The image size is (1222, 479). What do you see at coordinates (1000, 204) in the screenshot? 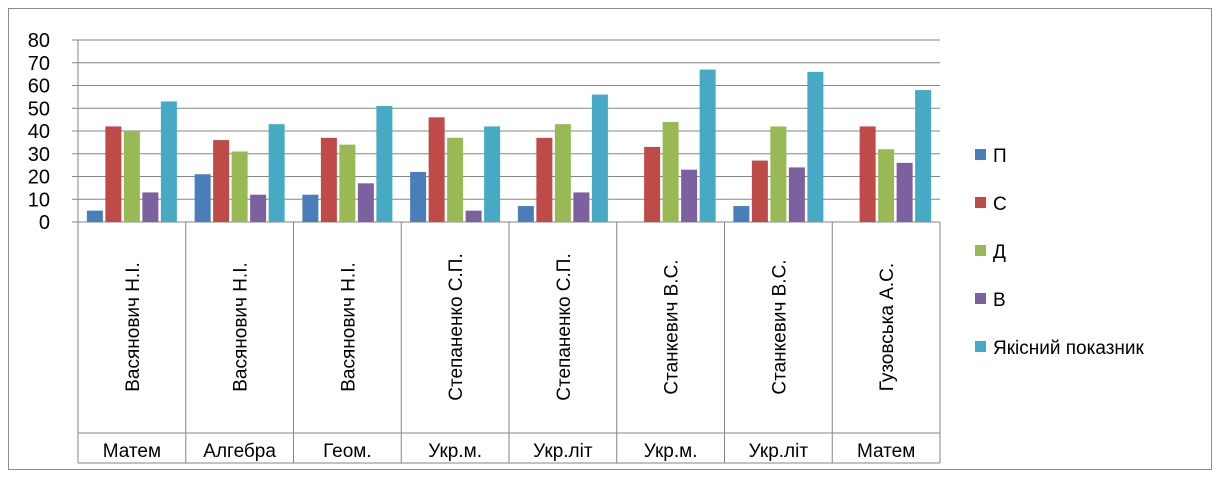
I see `legend-label: С` at bounding box center [1000, 204].